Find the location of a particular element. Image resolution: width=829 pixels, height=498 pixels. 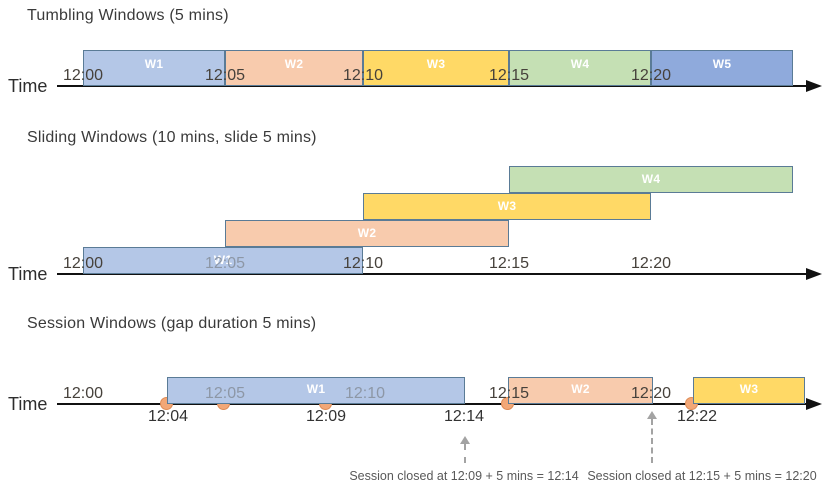

window-label: W5 is located at coordinates (722, 64).